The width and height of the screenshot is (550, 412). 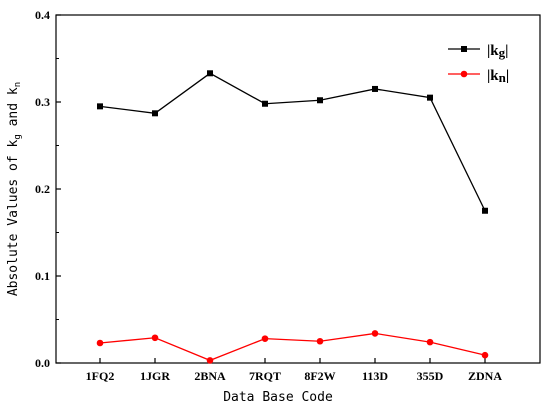 What do you see at coordinates (319, 376) in the screenshot?
I see `x-tick-label: 8F2W` at bounding box center [319, 376].